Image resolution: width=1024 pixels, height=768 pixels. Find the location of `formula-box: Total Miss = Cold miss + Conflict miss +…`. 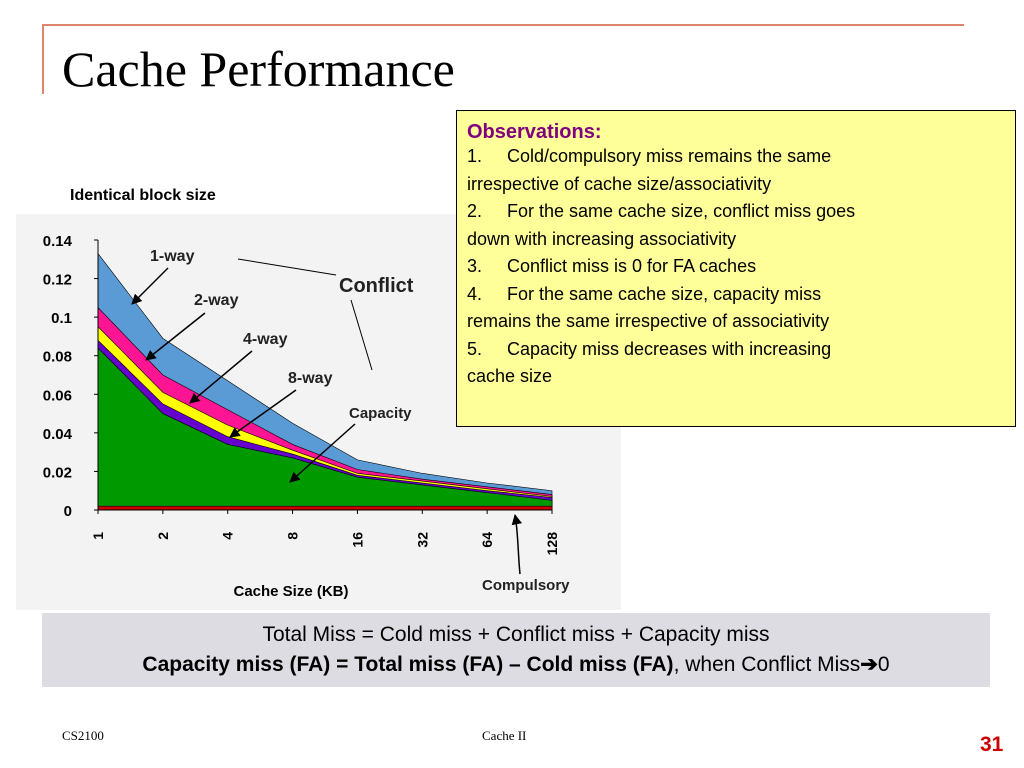

formula-box: Total Miss = Cold miss + Conflict miss +… is located at coordinates (516, 650).